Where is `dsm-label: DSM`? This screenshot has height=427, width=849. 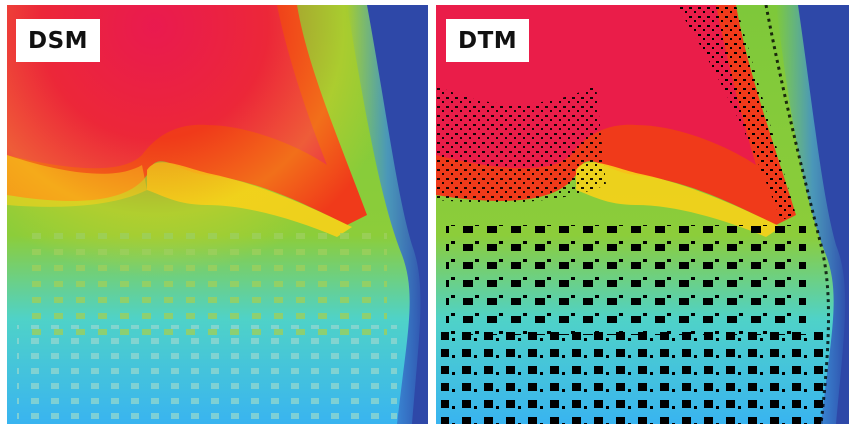 dsm-label: DSM is located at coordinates (58, 40).